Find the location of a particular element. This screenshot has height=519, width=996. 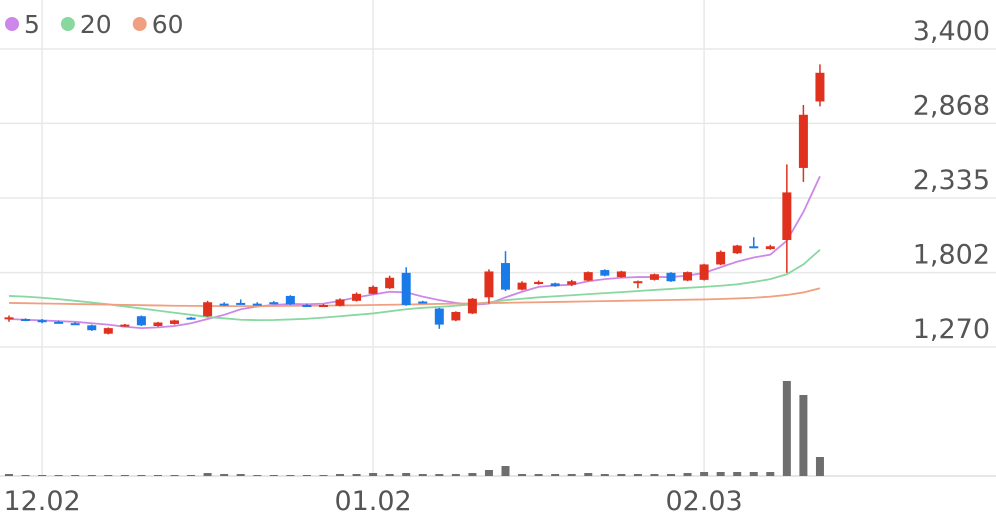

x-tick-label: 01.02 is located at coordinates (372, 501).